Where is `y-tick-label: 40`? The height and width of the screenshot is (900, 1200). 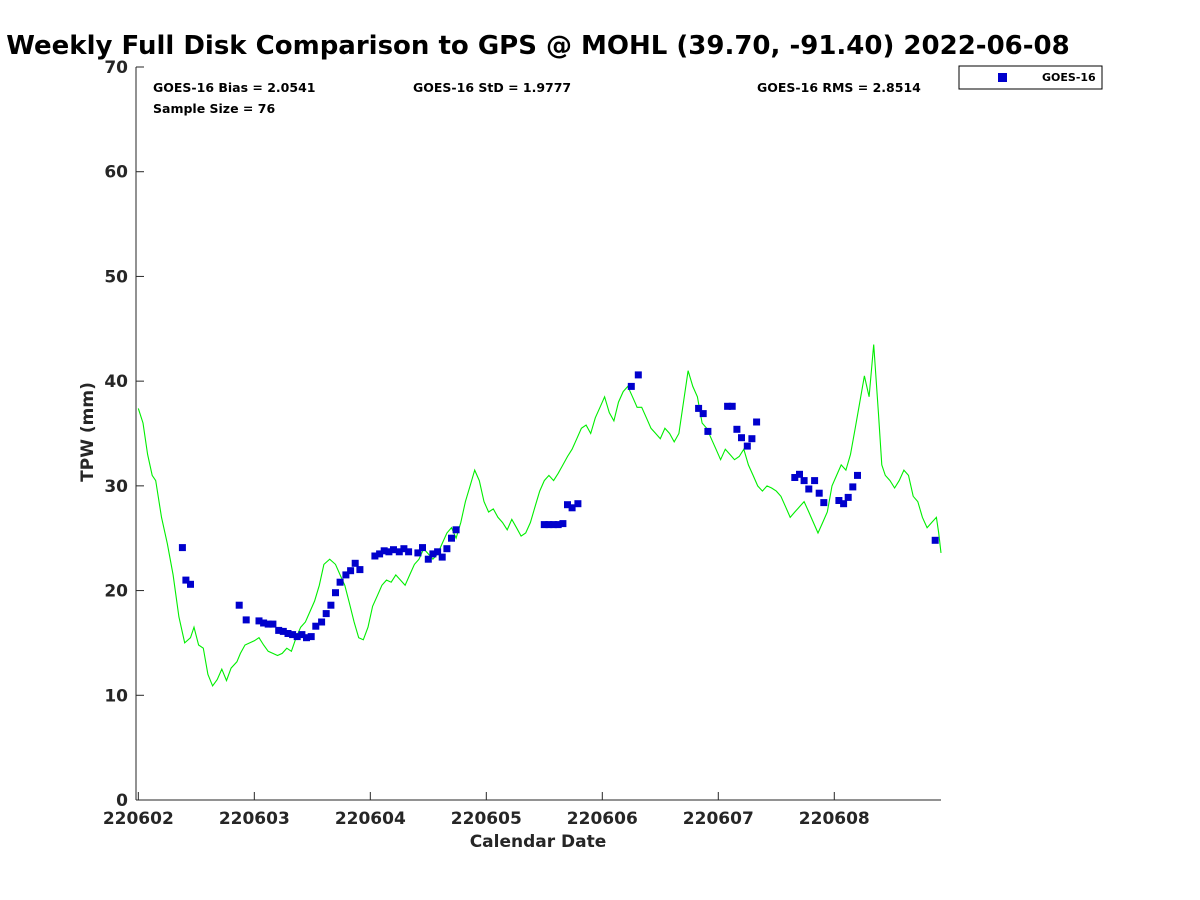 y-tick-label: 40 is located at coordinates (116, 382).